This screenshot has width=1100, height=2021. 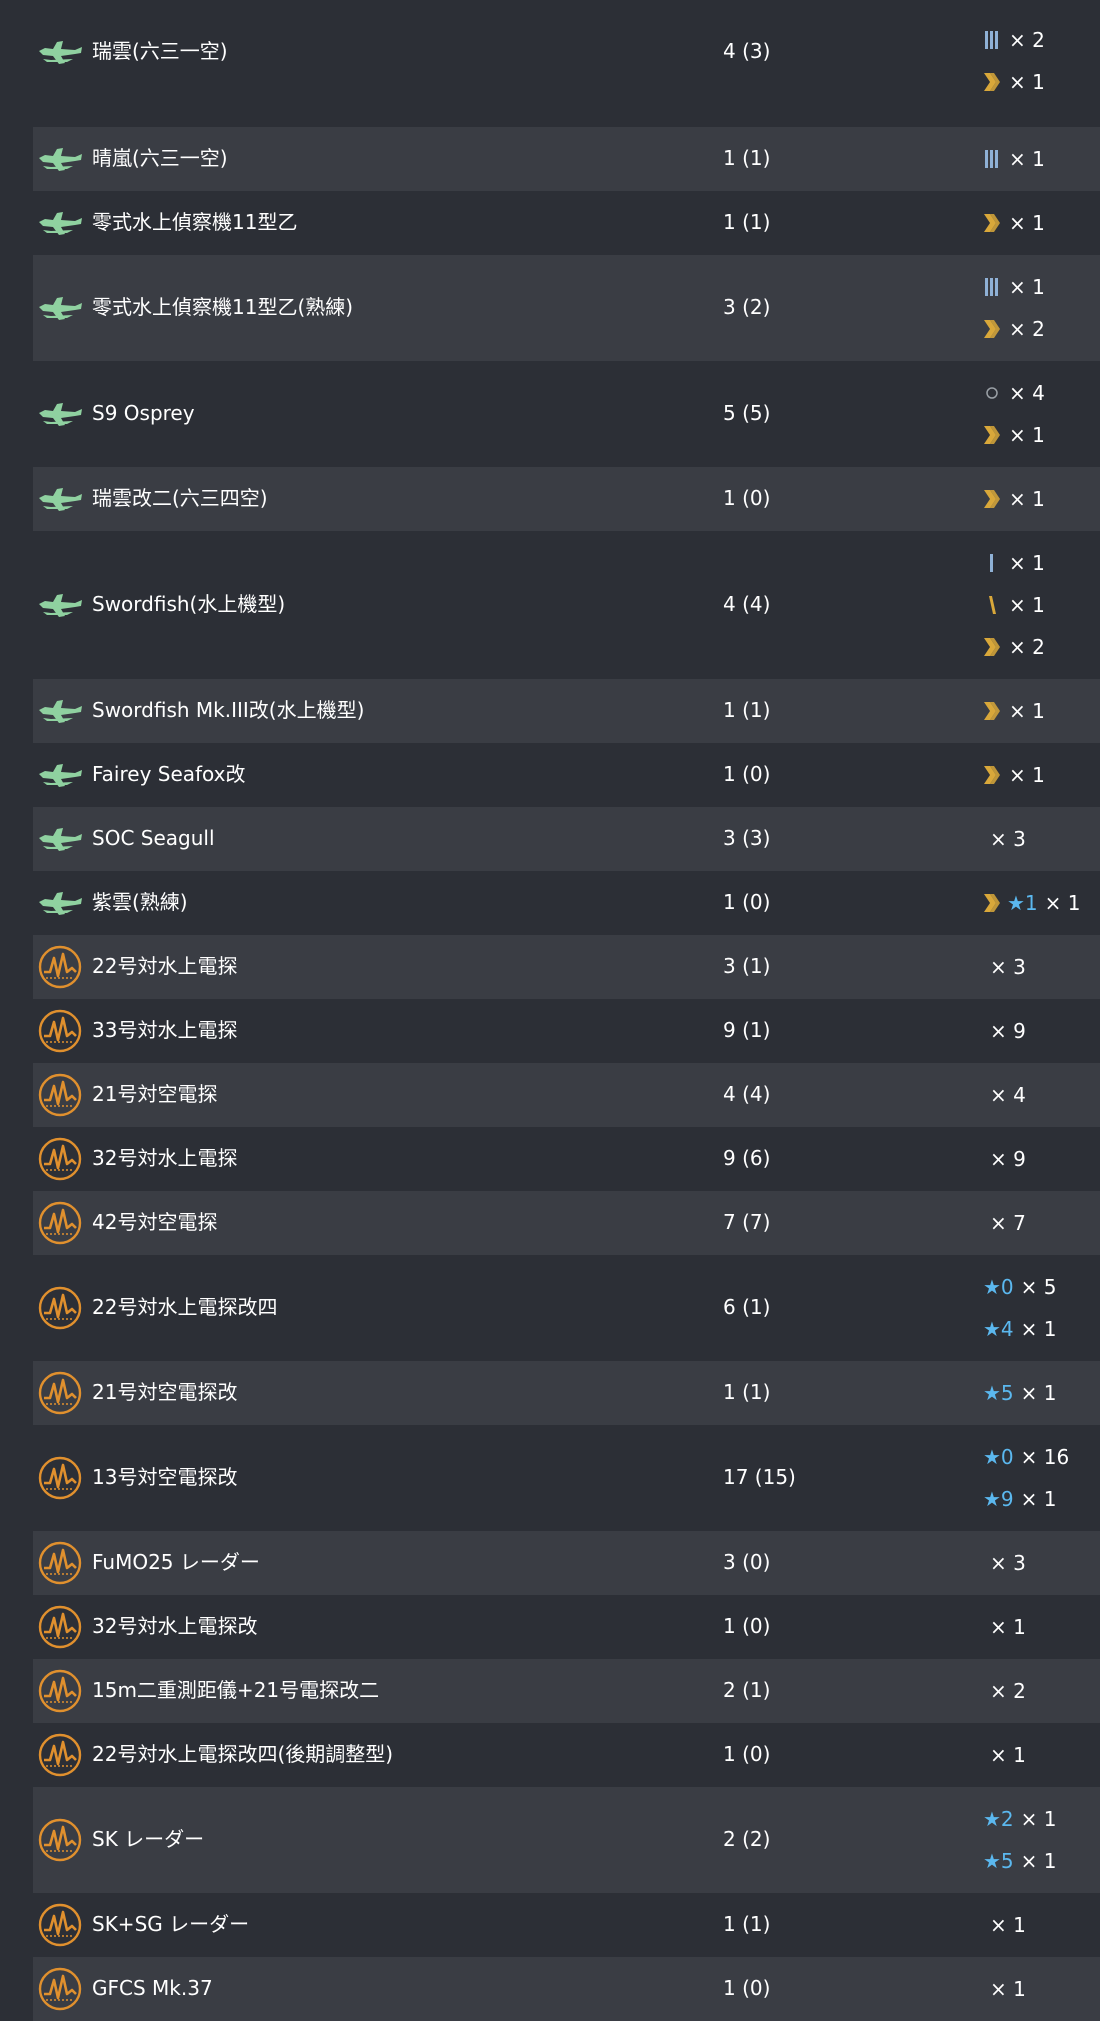 What do you see at coordinates (566, 711) in the screenshot?
I see `equipment-row: Swordfish Mk.III改(水上機型) 1 (1) × 1` at bounding box center [566, 711].